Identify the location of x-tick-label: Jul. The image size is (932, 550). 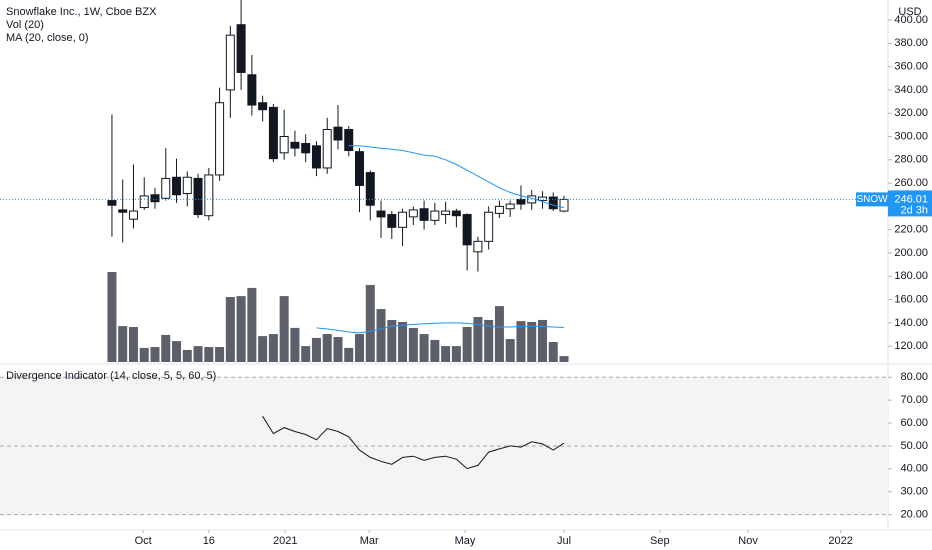
(564, 541).